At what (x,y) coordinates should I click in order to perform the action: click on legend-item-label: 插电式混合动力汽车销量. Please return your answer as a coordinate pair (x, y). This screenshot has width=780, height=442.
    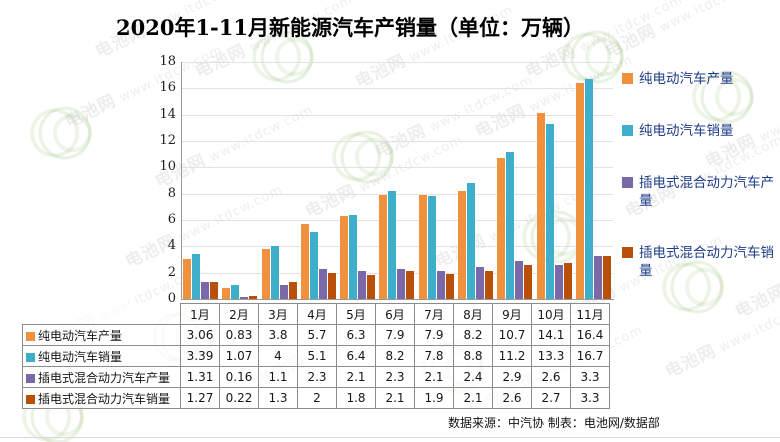
    Looking at the image, I should click on (706, 262).